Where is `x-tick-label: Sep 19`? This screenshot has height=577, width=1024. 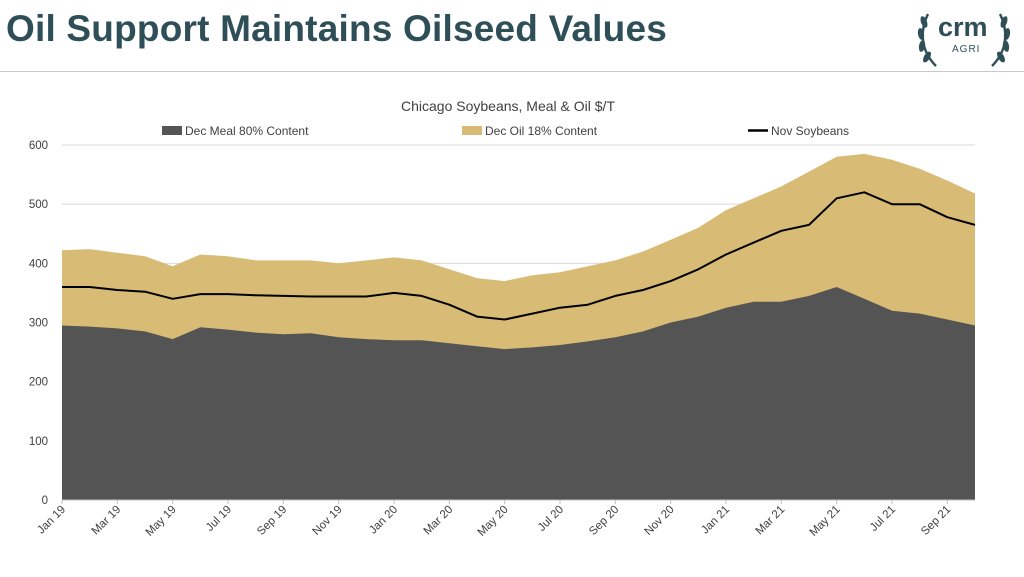
x-tick-label: Sep 19 is located at coordinates (272, 521).